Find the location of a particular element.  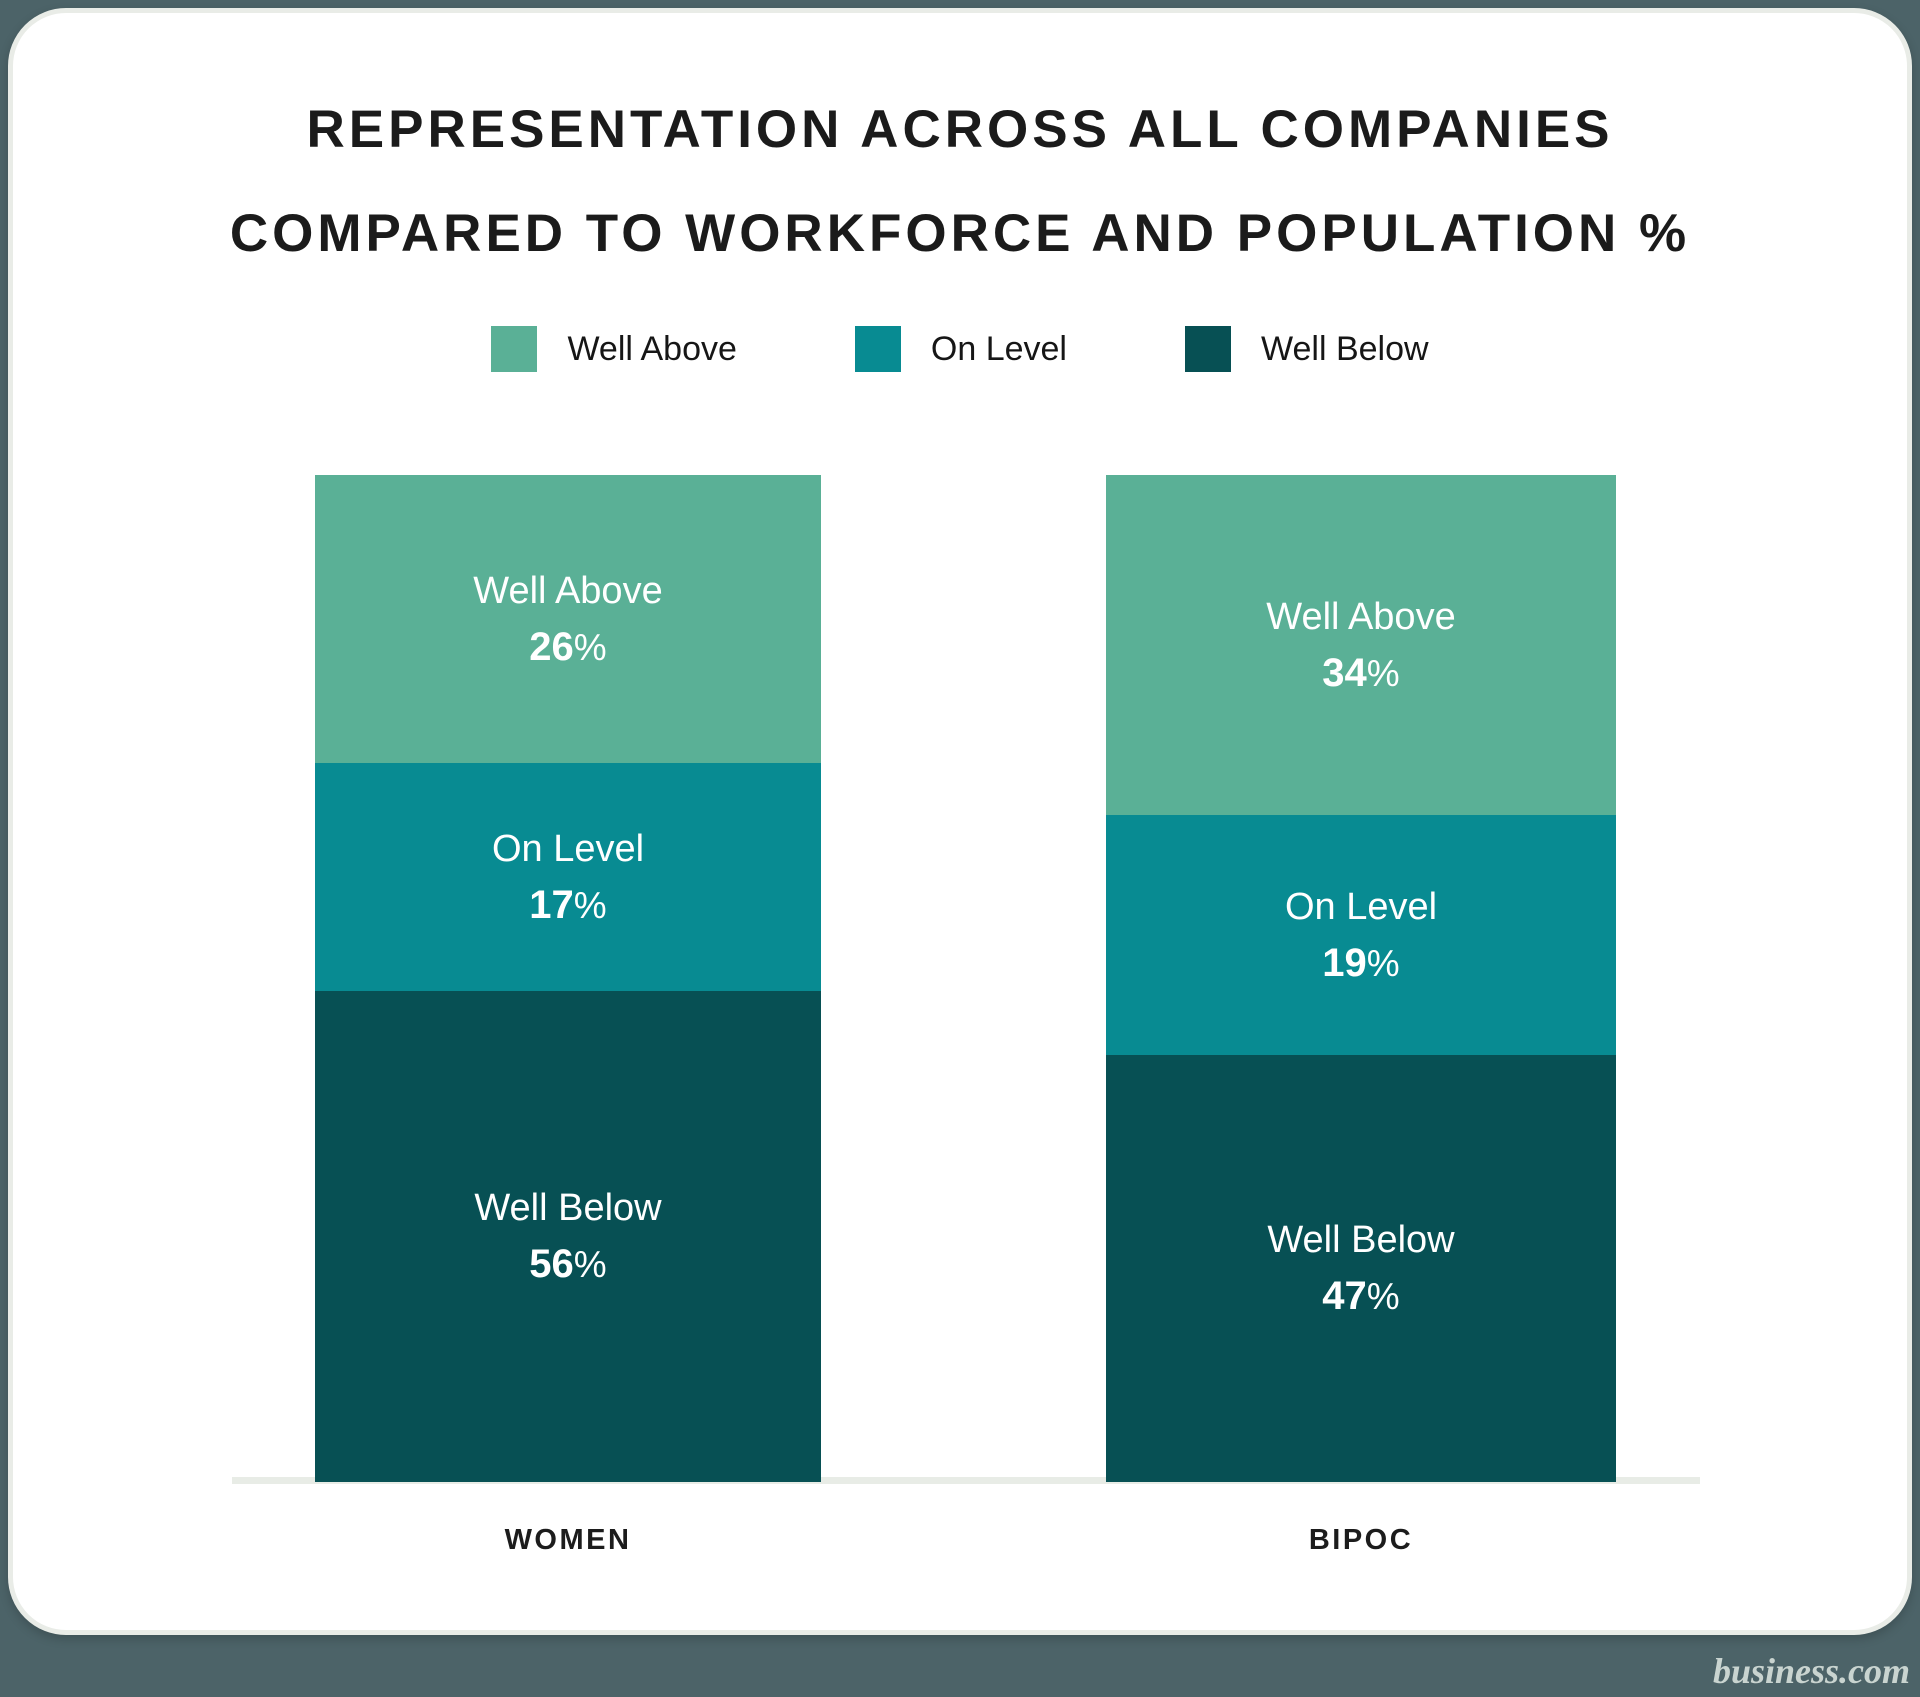

legend-item-well-above: Well Above is located at coordinates (614, 349).